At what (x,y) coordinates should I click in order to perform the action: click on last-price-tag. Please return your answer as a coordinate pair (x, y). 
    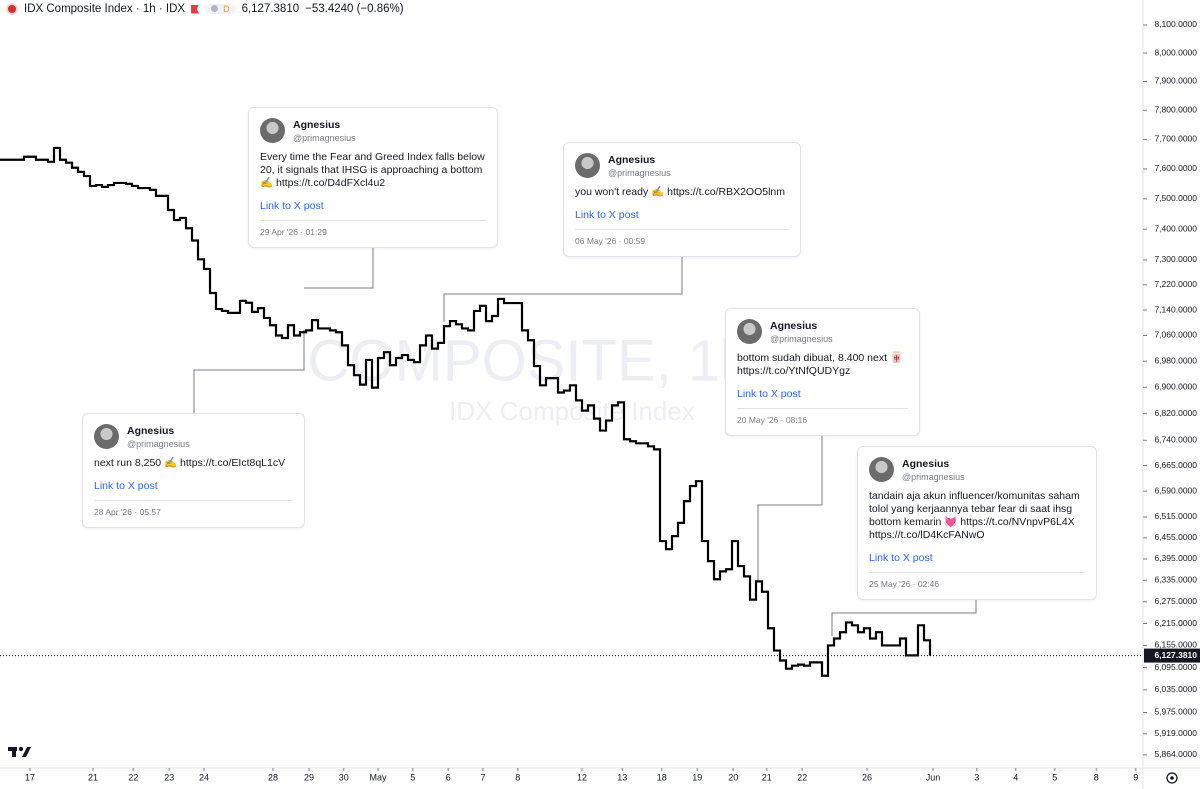
    Looking at the image, I should click on (1172, 655).